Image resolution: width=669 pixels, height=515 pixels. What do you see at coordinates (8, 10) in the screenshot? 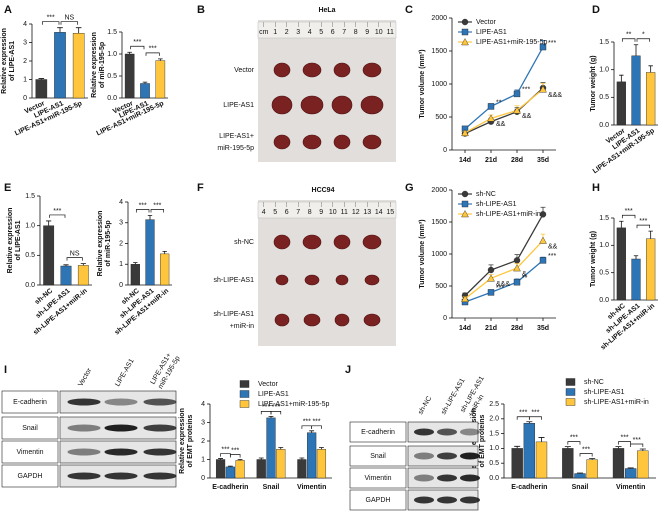
I see `panel-letter: A` at bounding box center [8, 10].